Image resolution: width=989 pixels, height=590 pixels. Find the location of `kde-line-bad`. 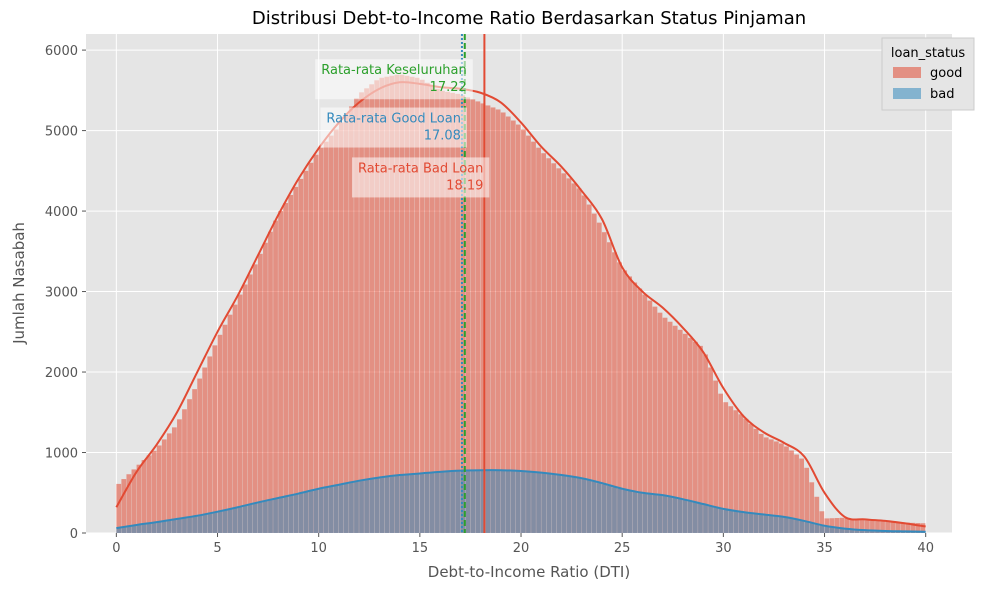

kde-line-bad is located at coordinates (521, 501).